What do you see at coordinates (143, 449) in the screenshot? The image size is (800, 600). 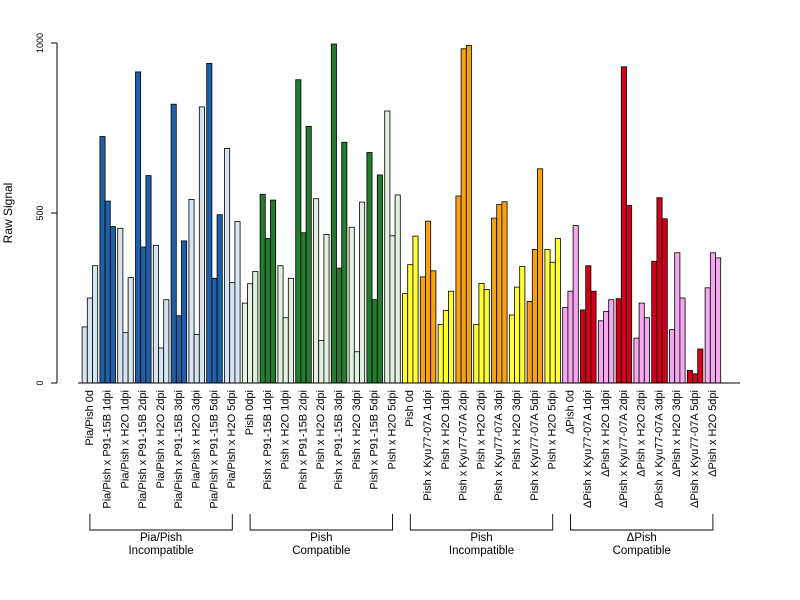 I see `x-tick-label: Pia/Pish x P91-15B 2dpi` at bounding box center [143, 449].